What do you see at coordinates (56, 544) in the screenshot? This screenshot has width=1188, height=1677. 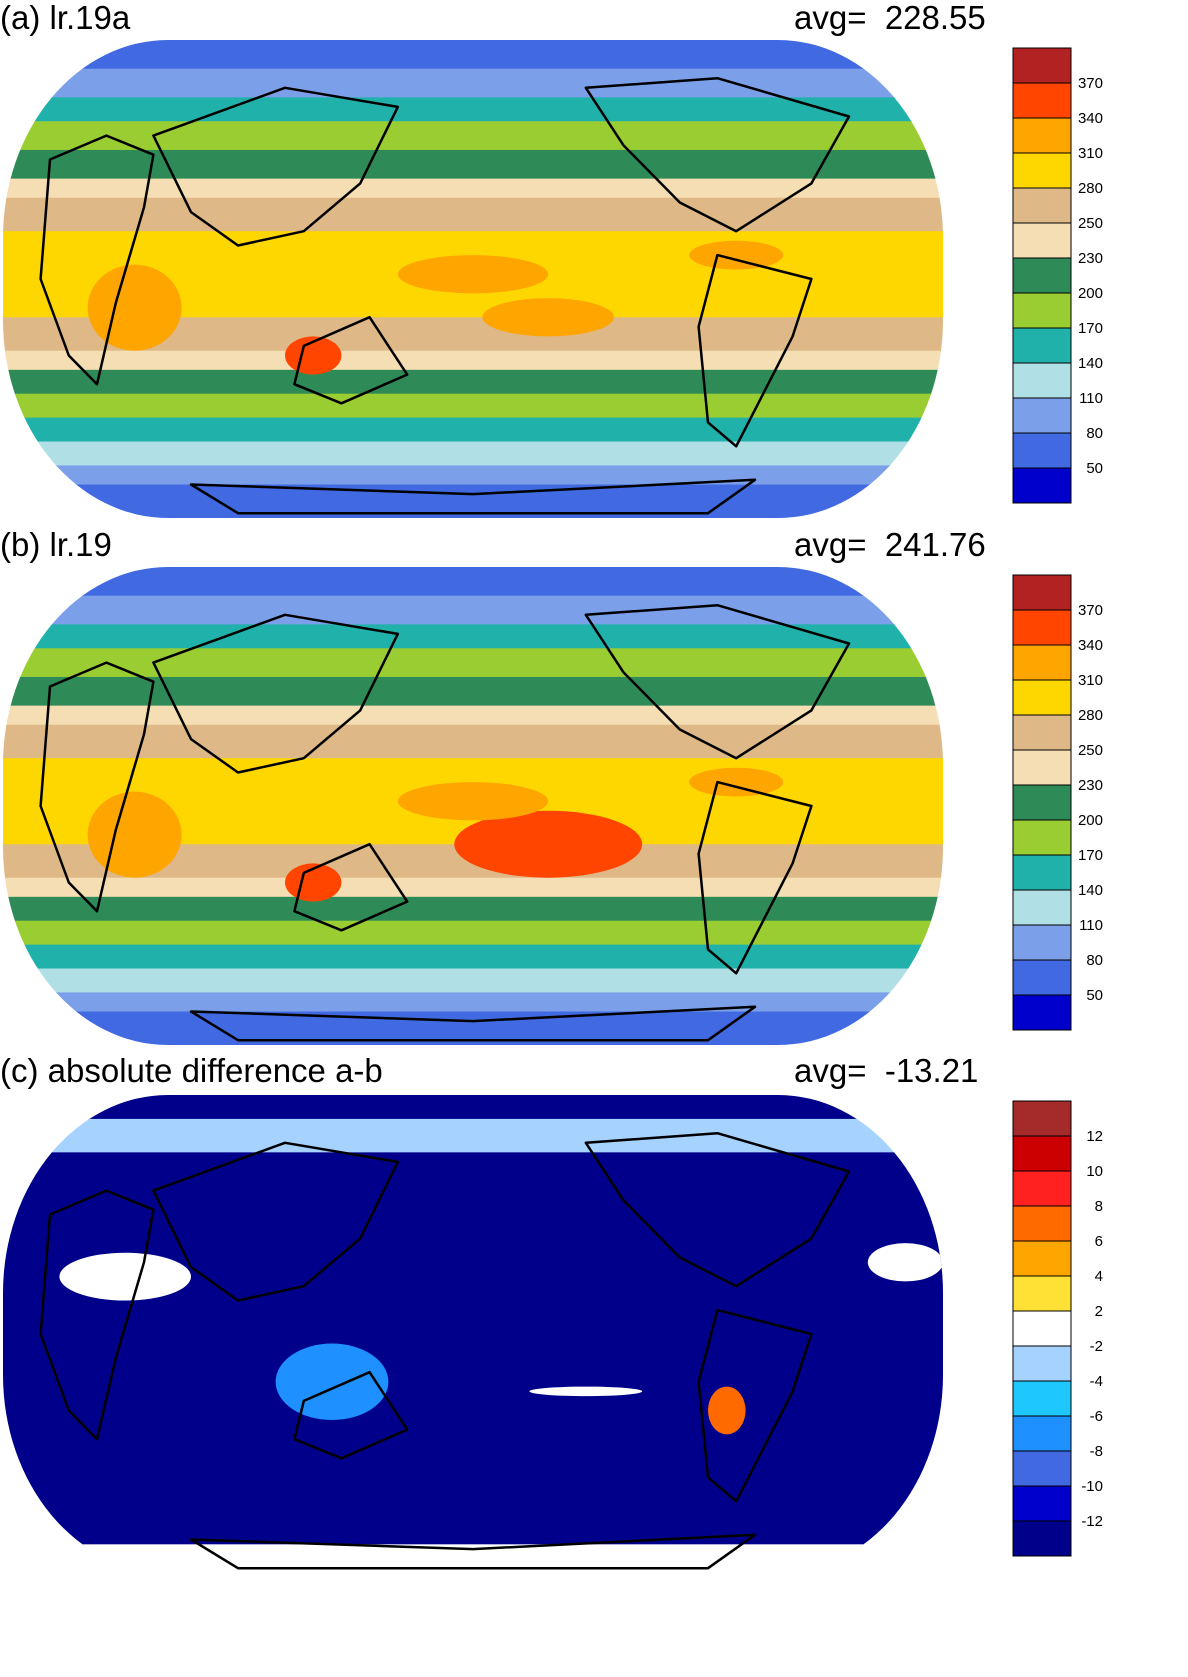 I see `panel-title: (b) lr.19` at bounding box center [56, 544].